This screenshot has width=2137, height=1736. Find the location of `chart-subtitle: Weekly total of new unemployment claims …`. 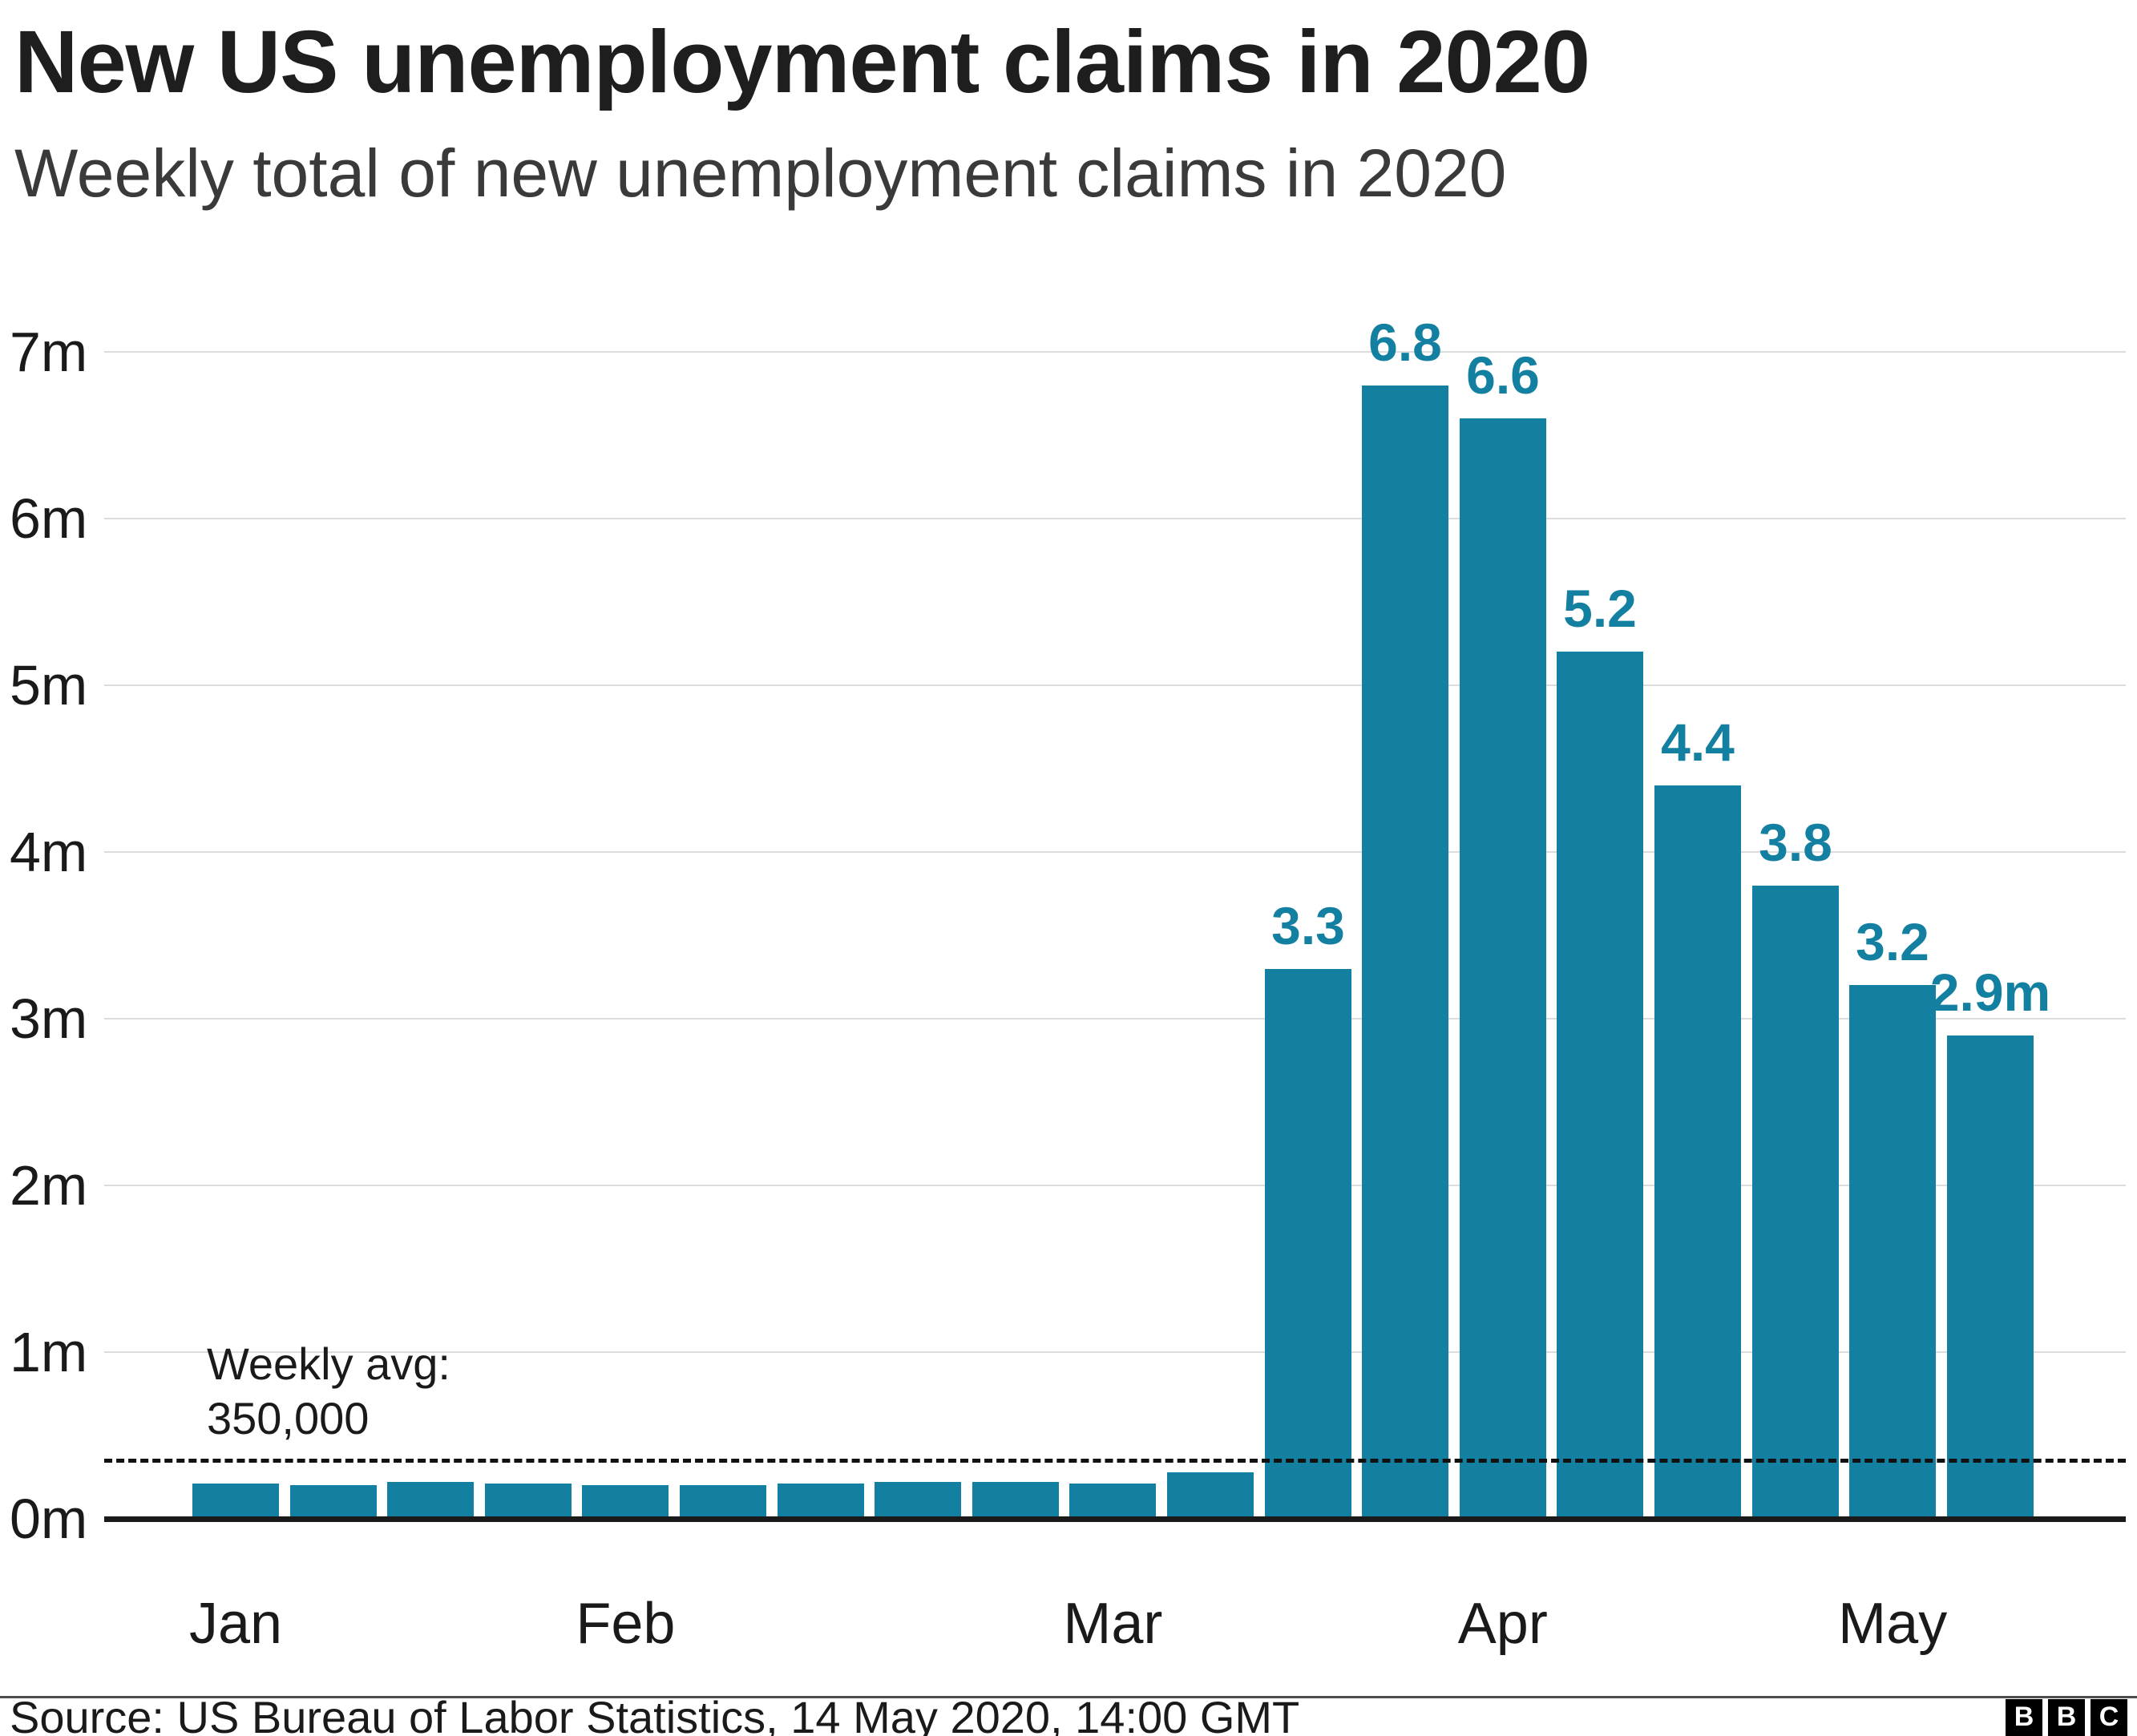

chart-subtitle: Weekly total of new unemployment claims … is located at coordinates (760, 173).